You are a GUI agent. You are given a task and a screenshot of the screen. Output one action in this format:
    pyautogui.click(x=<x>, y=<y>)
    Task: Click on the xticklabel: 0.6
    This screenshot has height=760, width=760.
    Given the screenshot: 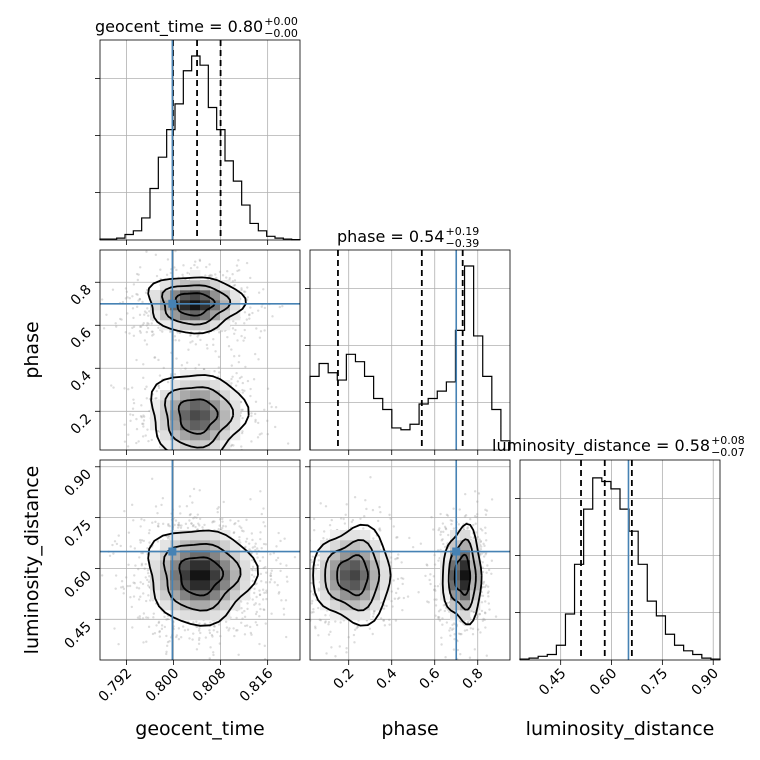 What is the action you would take?
    pyautogui.click(x=430, y=678)
    